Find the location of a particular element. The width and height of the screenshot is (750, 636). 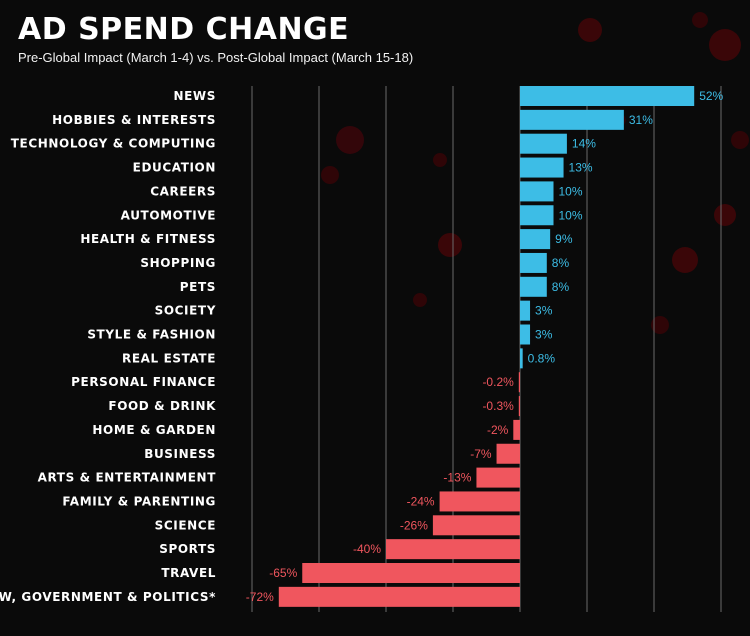

category-label: HOBBIES & INTERESTS is located at coordinates (134, 120).